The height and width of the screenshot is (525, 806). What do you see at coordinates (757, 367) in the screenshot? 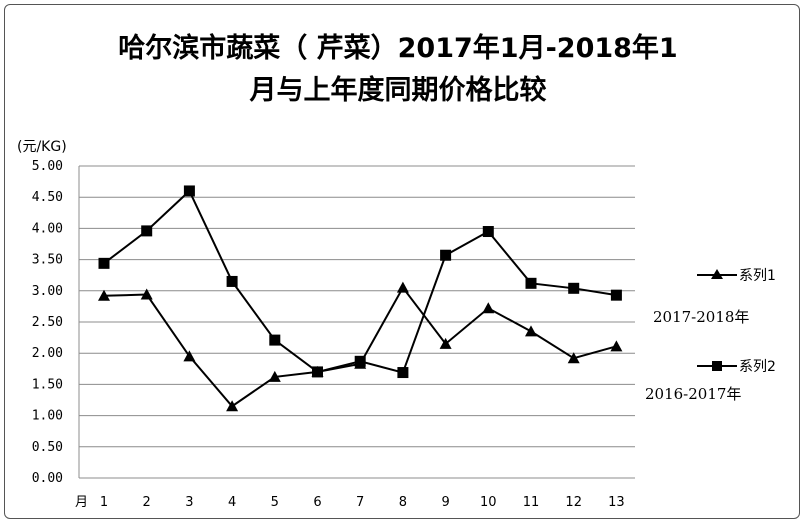
I see `legend-series-2-label: 系列2` at bounding box center [757, 367].